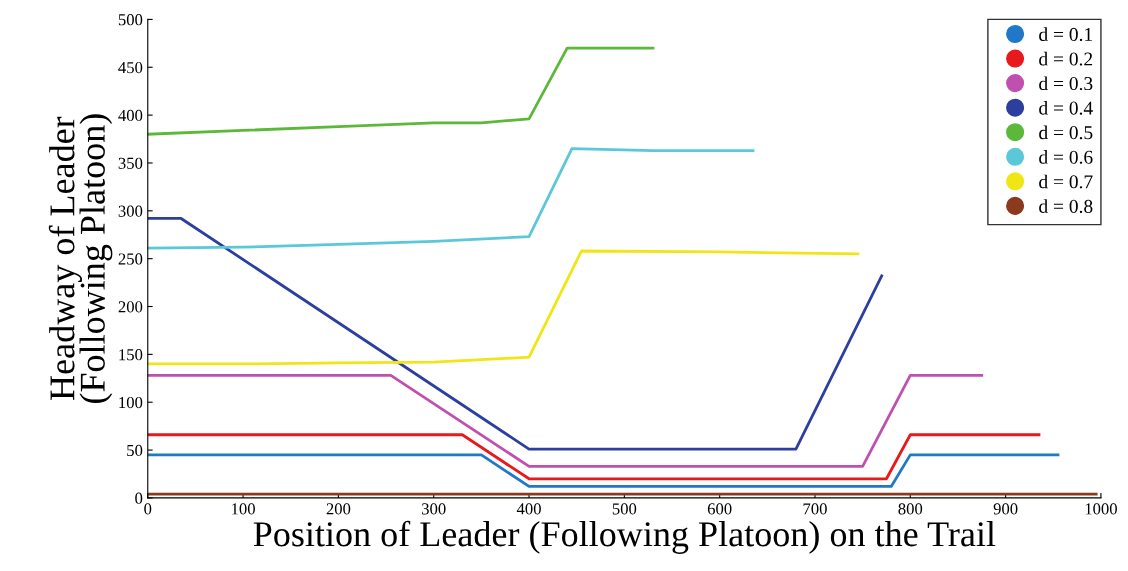  What do you see at coordinates (130, 259) in the screenshot?
I see `y-tick-label: 250` at bounding box center [130, 259].